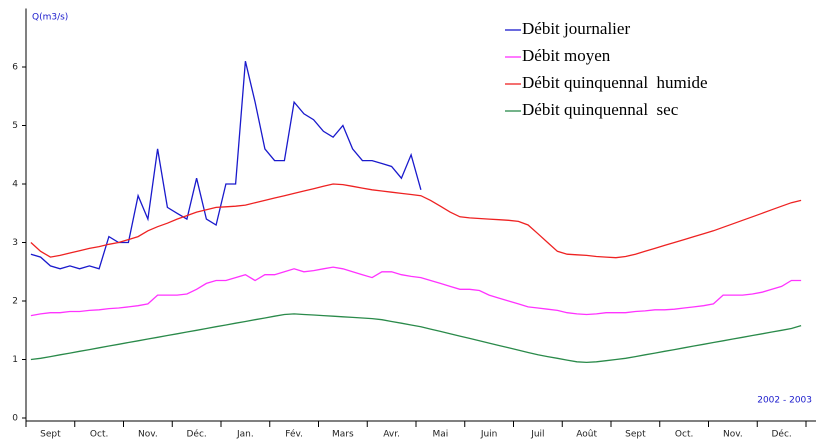 This screenshot has height=441, width=819. Describe the element at coordinates (566, 55) in the screenshot. I see `legend-label: Débit moyen` at that location.